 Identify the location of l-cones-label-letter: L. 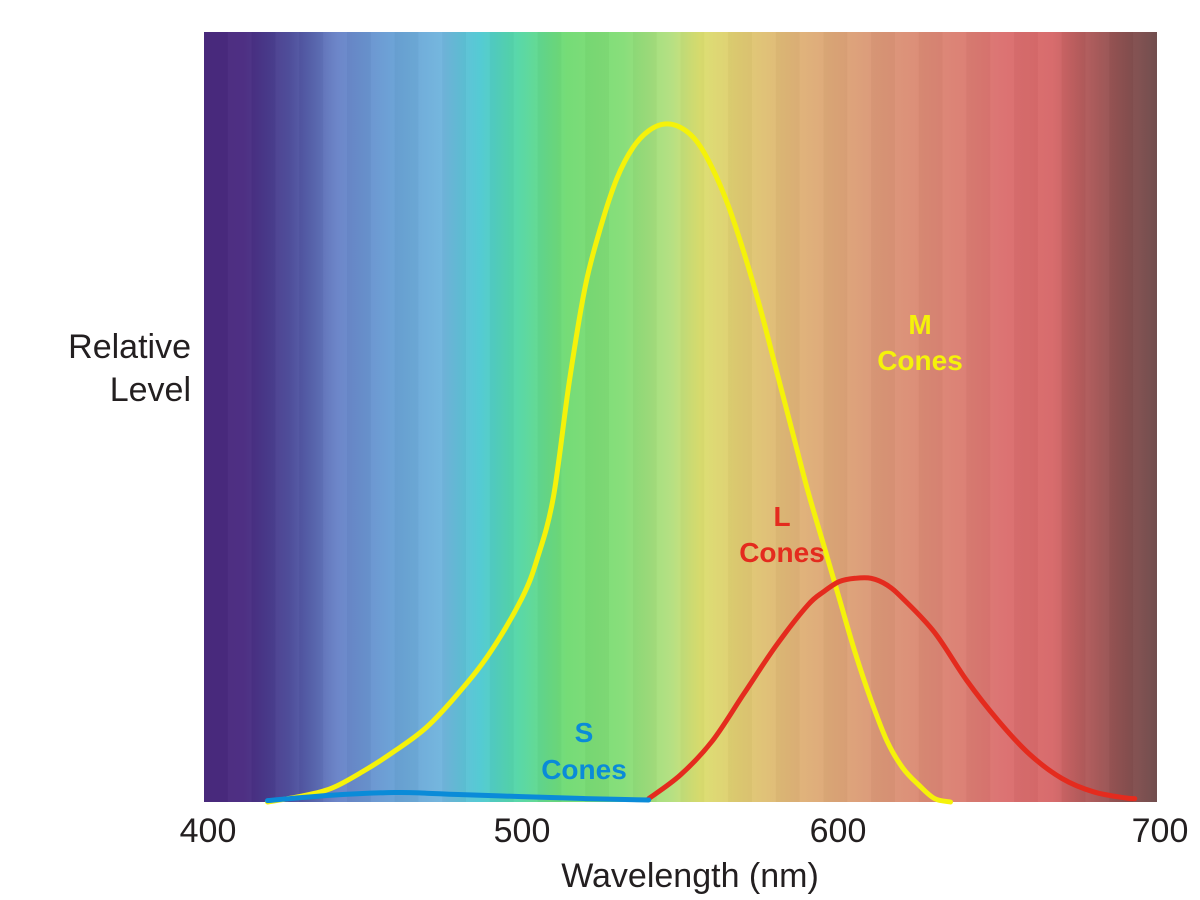
(781, 516).